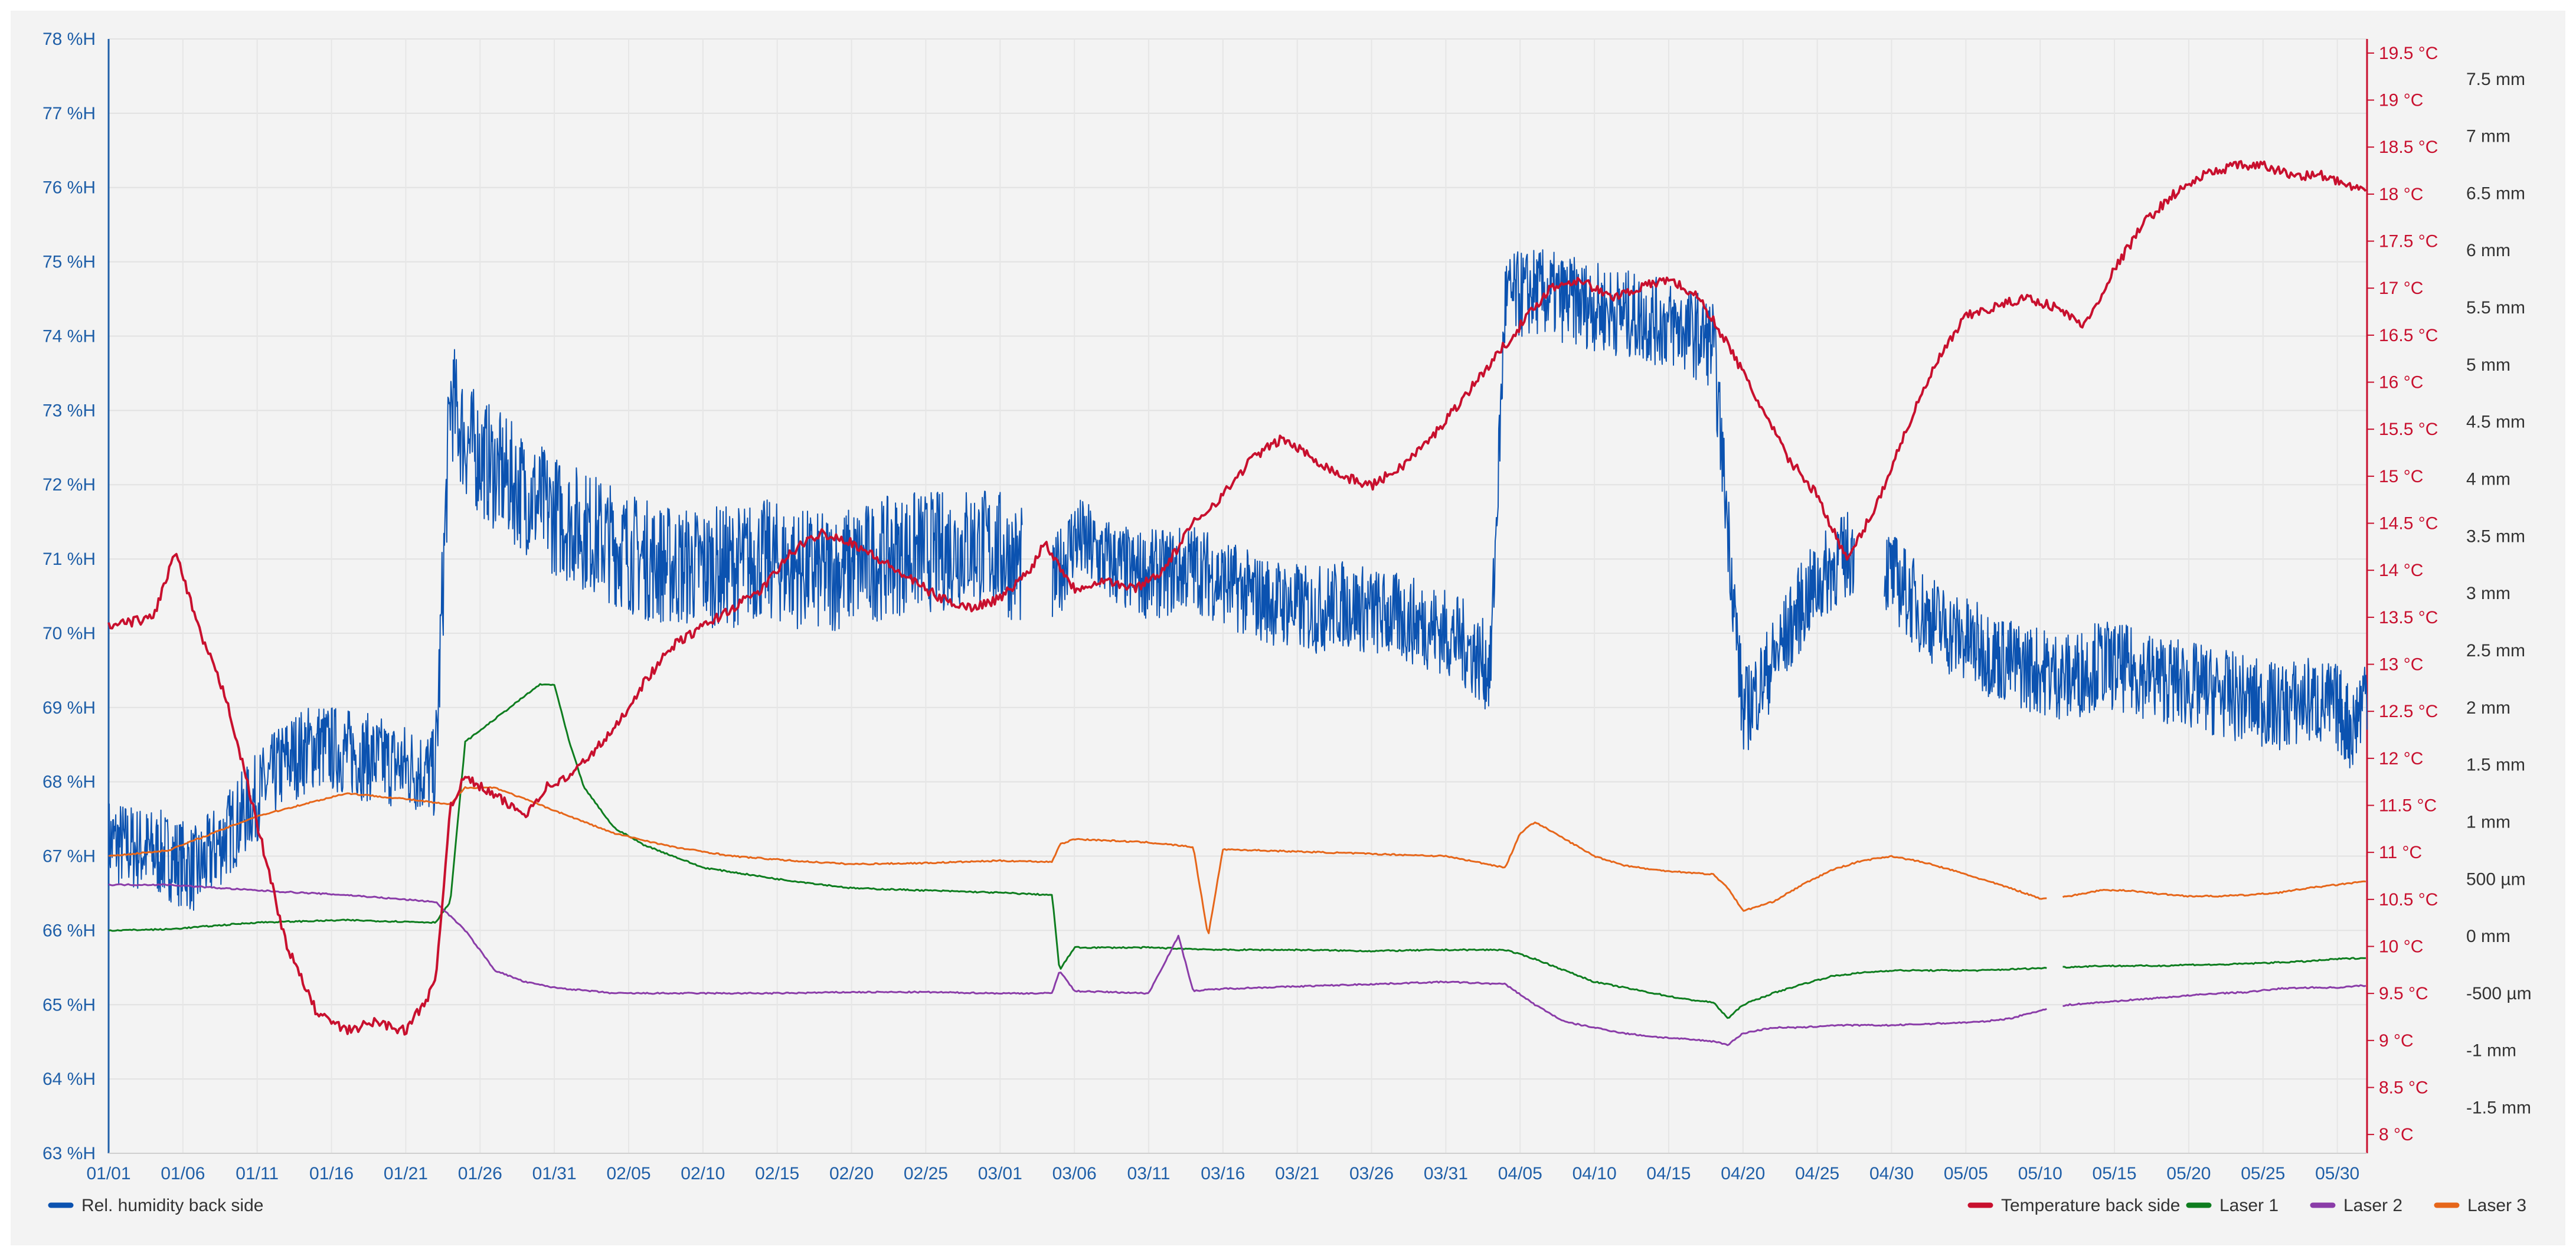 This screenshot has width=2576, height=1256. I want to click on humidity-tick-label: 65 %H, so click(69, 1005).